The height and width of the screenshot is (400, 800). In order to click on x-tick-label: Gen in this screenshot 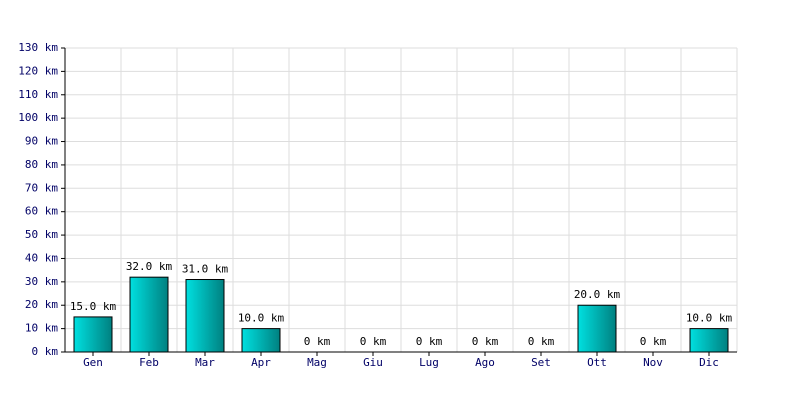, I will do `click(93, 362)`.